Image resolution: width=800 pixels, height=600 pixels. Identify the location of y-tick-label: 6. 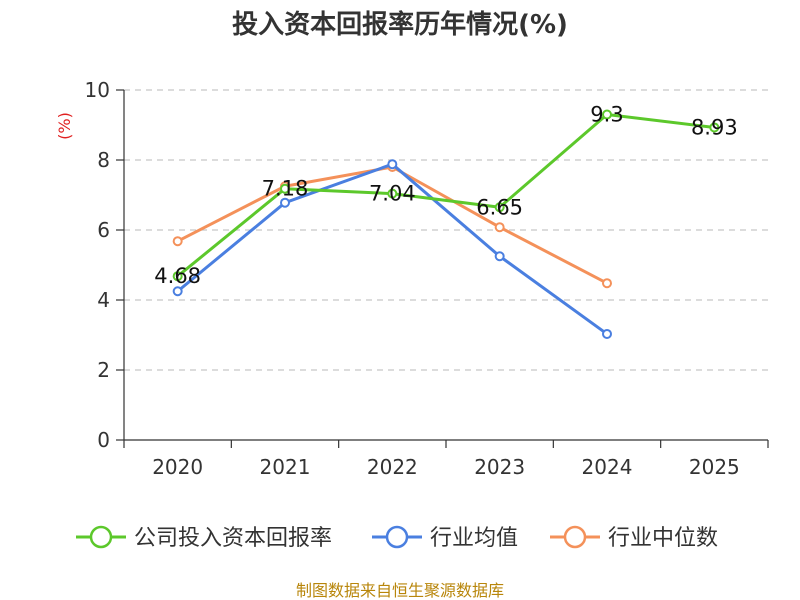
(103, 230).